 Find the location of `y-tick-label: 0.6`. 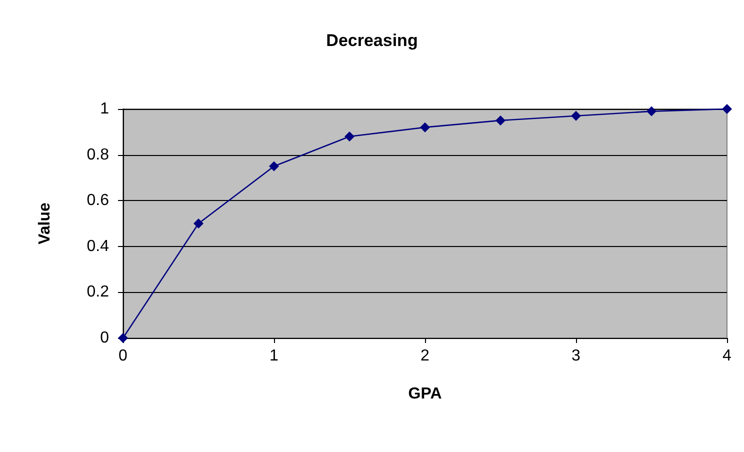

y-tick-label: 0.6 is located at coordinates (98, 201).